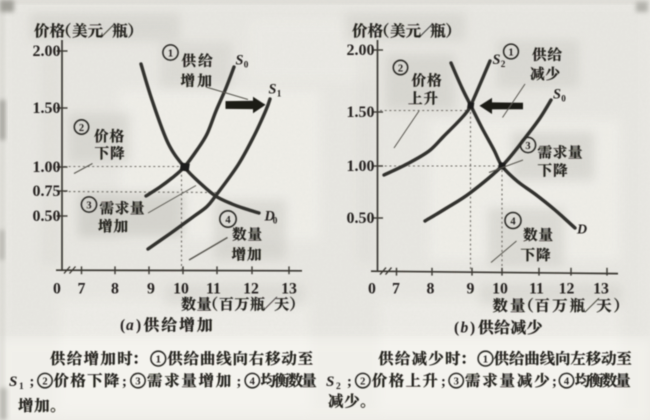  Describe the element at coordinates (130, 325) in the screenshot. I see `svg-text: a` at that location.